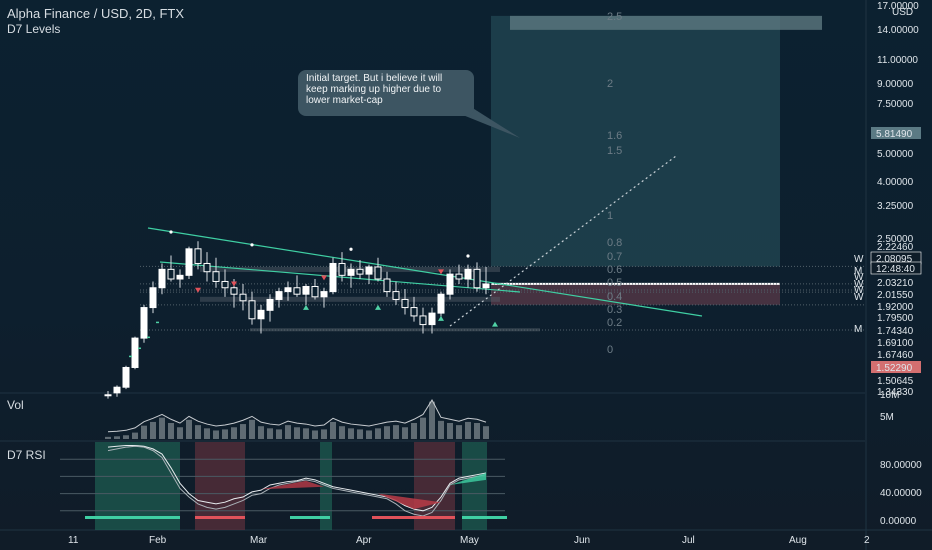 The height and width of the screenshot is (550, 932). Describe the element at coordinates (635, 294) in the screenshot. I see `stop-zone` at that location.